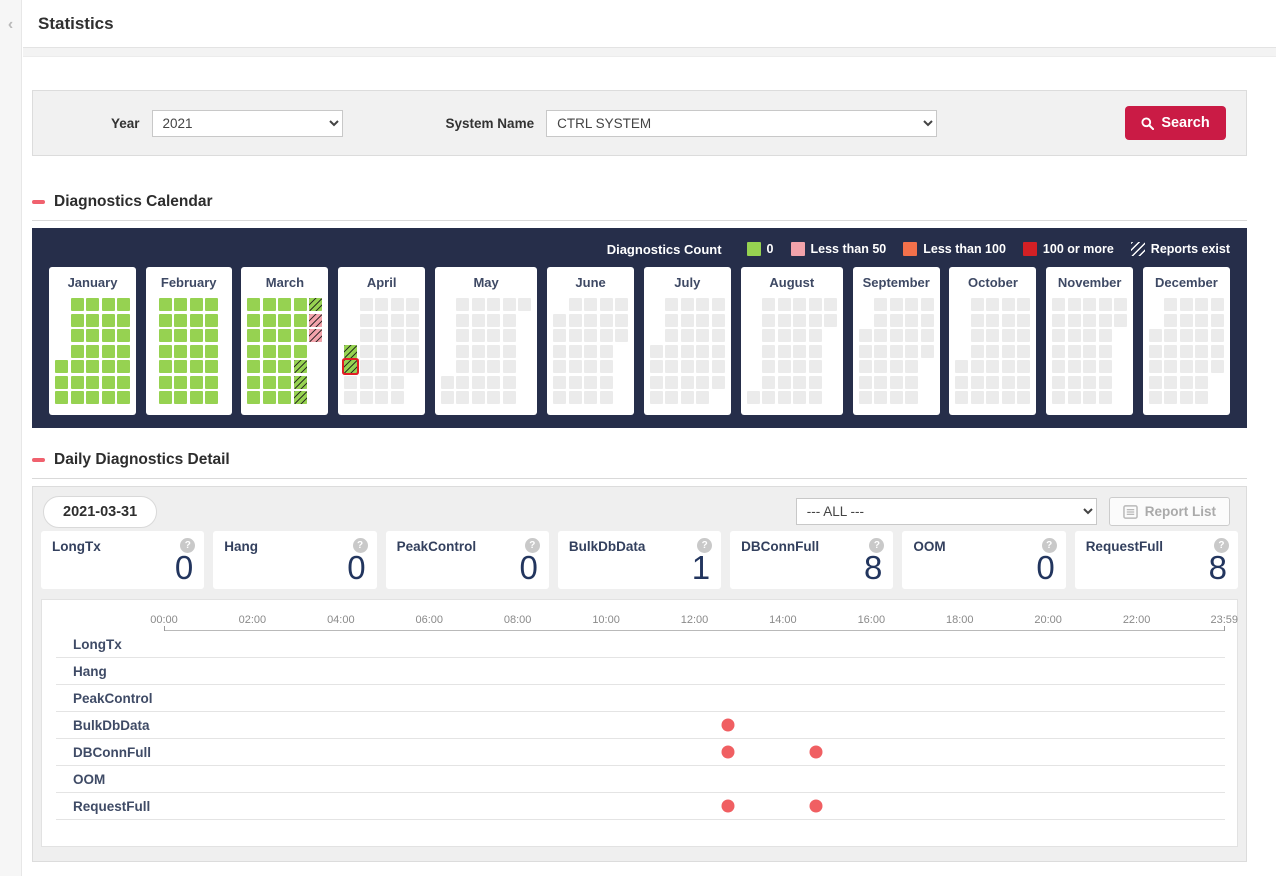 This screenshot has width=1276, height=876. Describe the element at coordinates (946, 511) in the screenshot. I see `diagnostic-type-select: --- ALL ---` at that location.